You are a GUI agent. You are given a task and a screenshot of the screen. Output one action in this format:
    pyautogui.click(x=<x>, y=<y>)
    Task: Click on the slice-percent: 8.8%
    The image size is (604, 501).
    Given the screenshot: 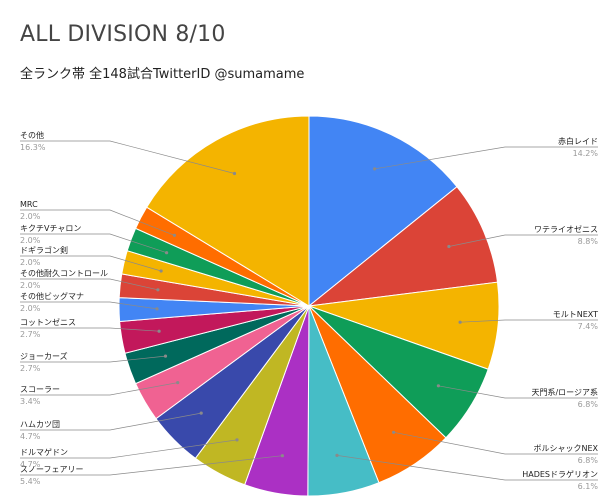 What is the action you would take?
    pyautogui.click(x=588, y=241)
    